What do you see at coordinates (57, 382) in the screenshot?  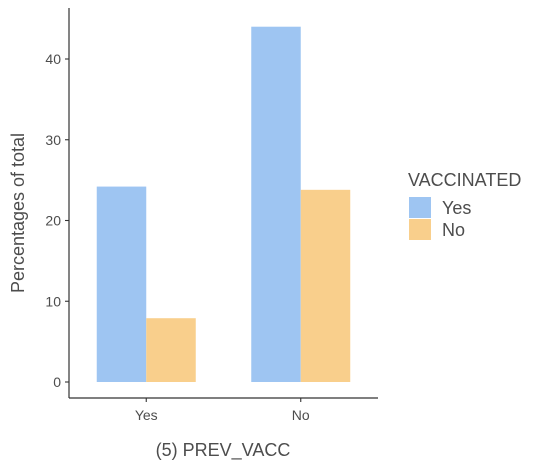 I see `y-tick-label: 0` at bounding box center [57, 382].